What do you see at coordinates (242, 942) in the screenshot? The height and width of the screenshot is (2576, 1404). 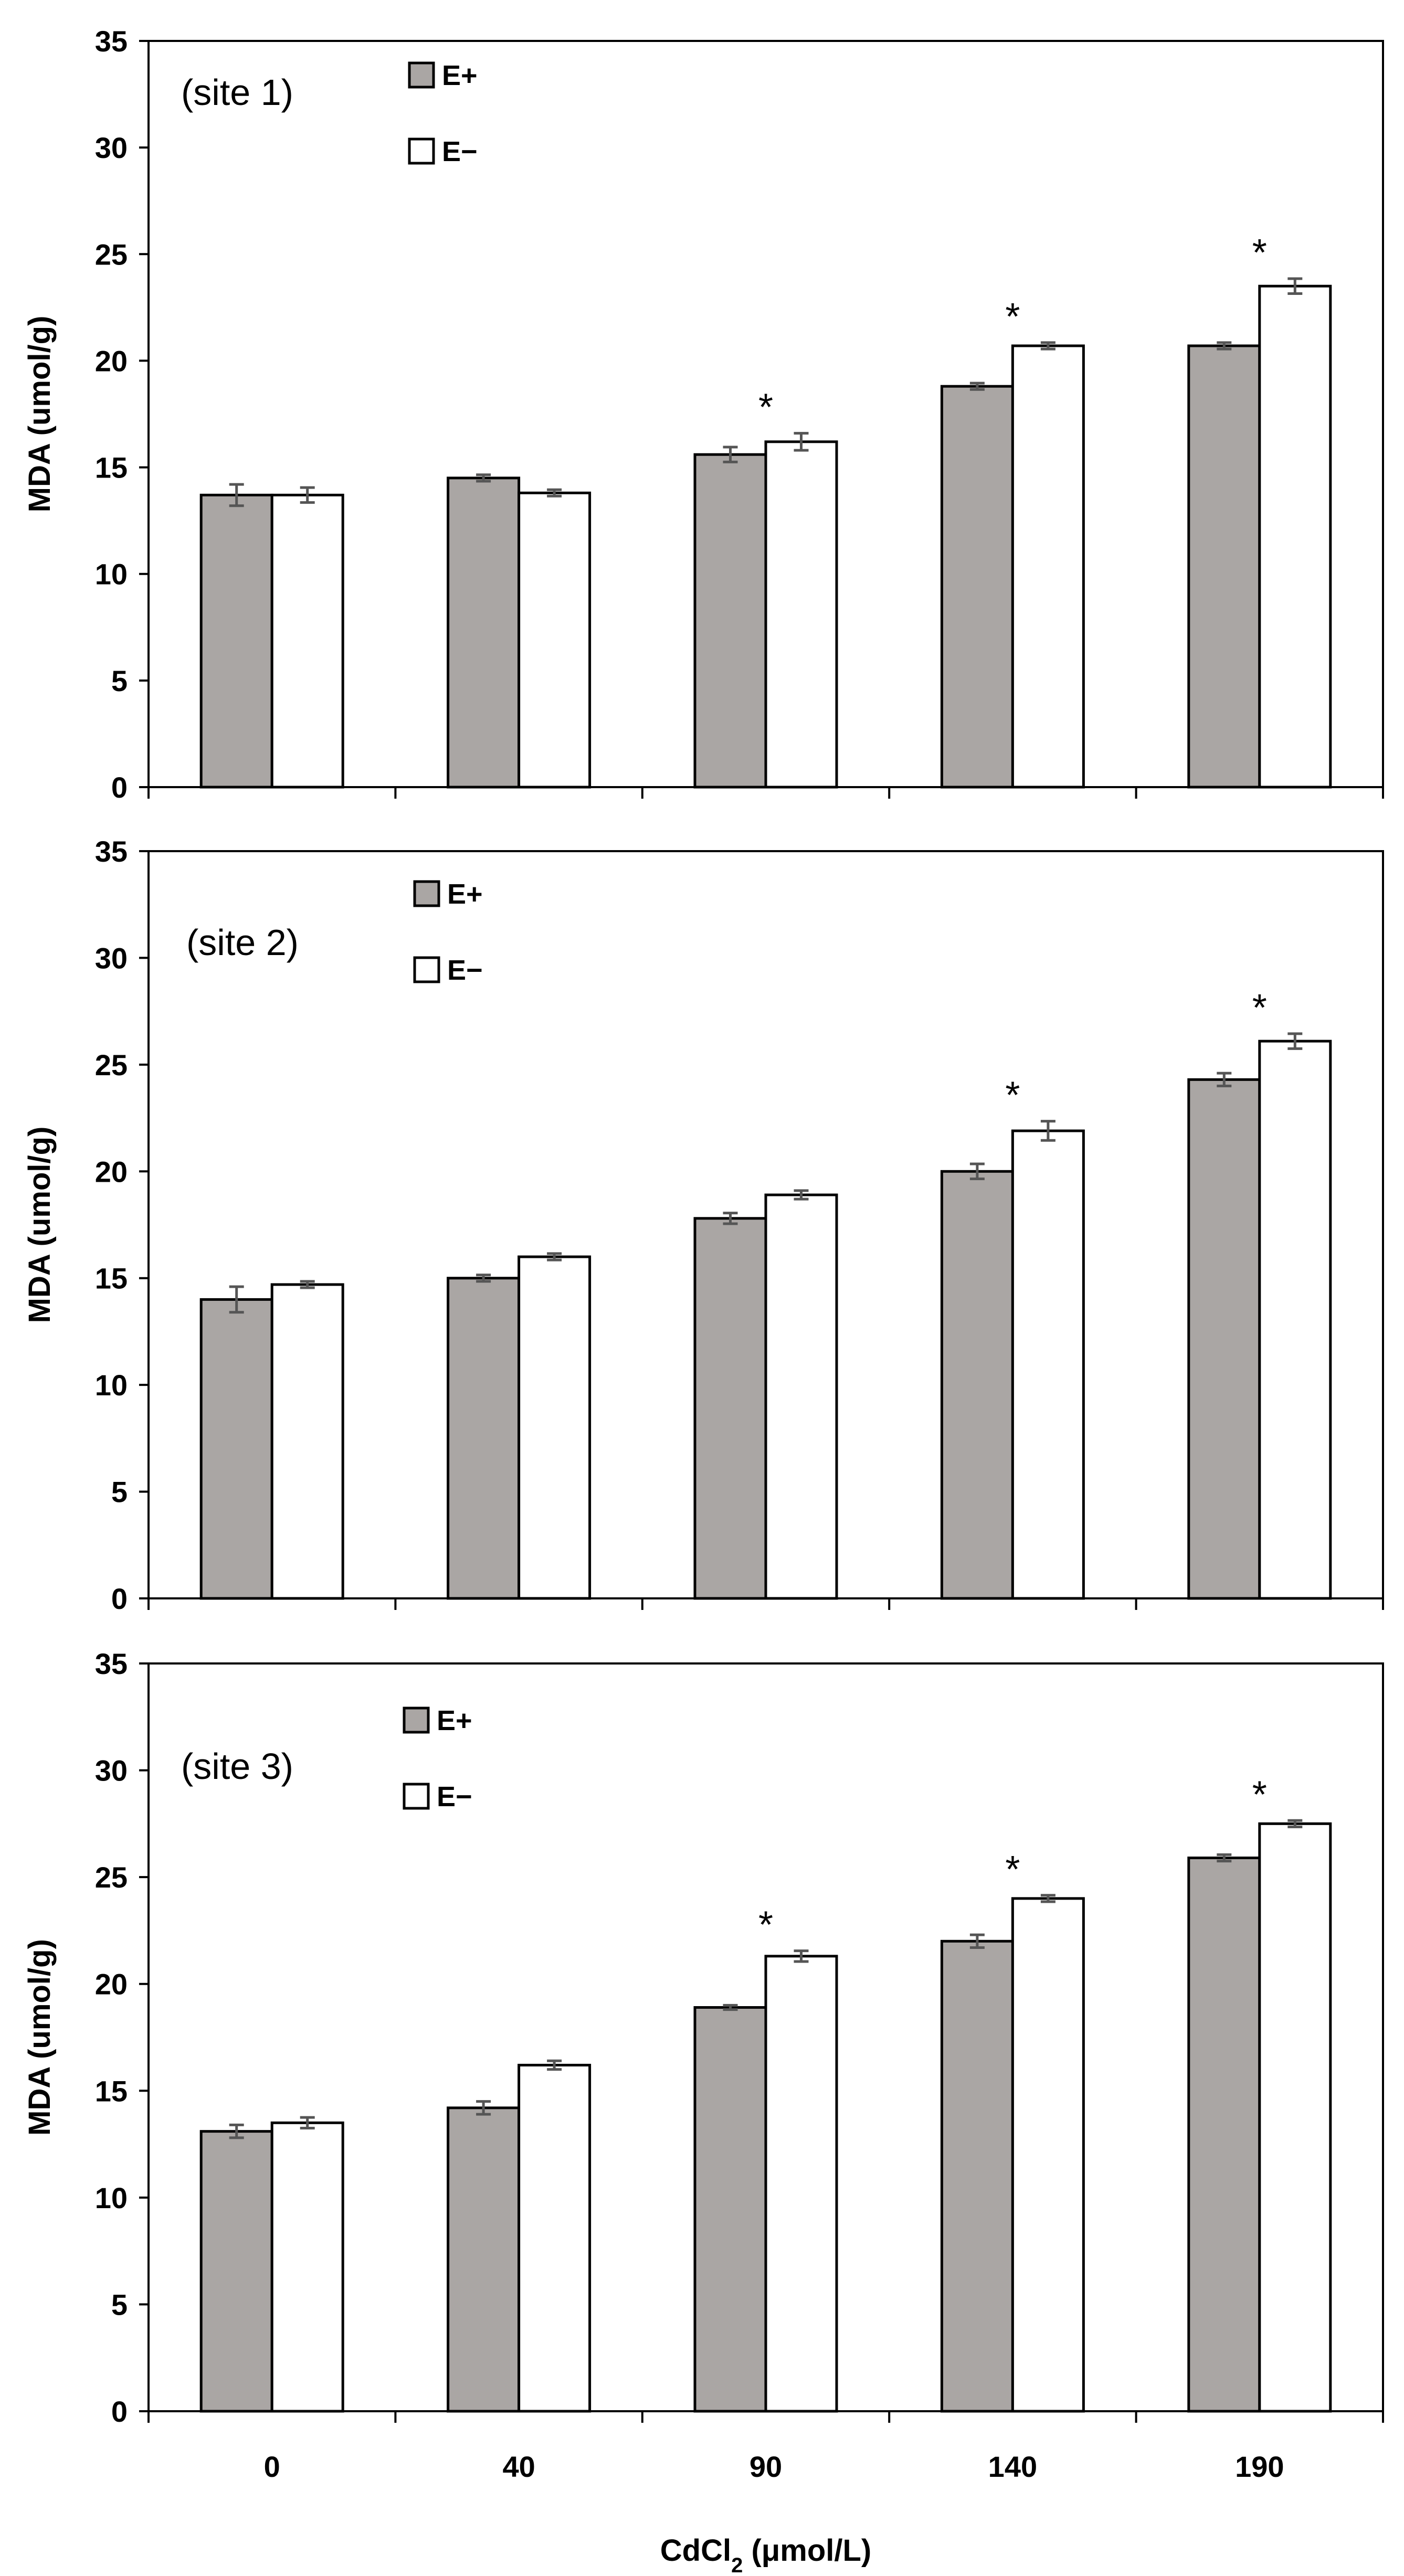 I see `panel-2-site-label: (site 2)` at bounding box center [242, 942].